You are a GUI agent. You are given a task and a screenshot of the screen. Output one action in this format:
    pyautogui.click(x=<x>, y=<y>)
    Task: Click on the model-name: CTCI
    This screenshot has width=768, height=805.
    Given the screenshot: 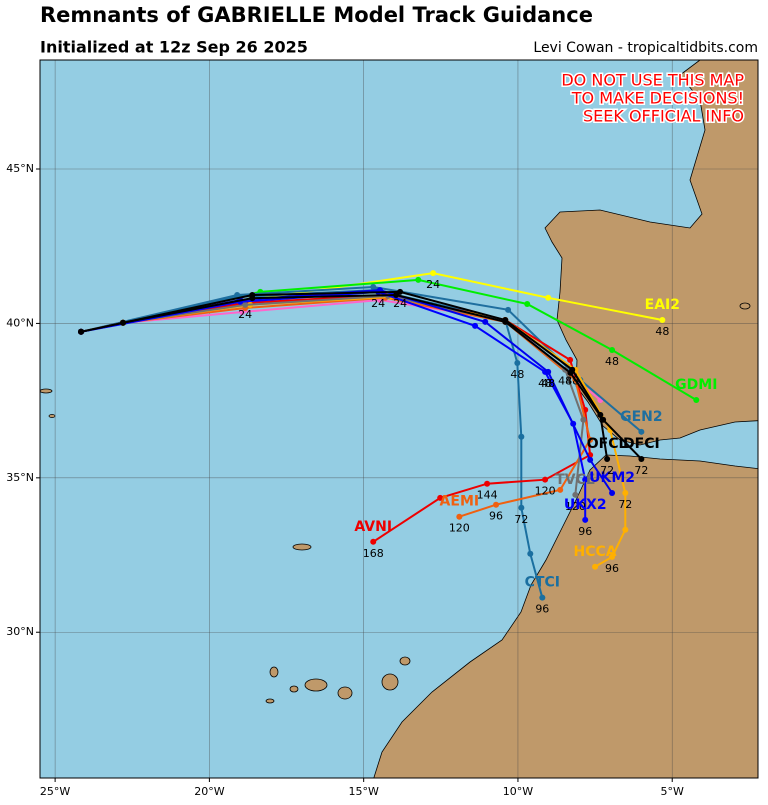 What is the action you would take?
    pyautogui.click(x=542, y=583)
    